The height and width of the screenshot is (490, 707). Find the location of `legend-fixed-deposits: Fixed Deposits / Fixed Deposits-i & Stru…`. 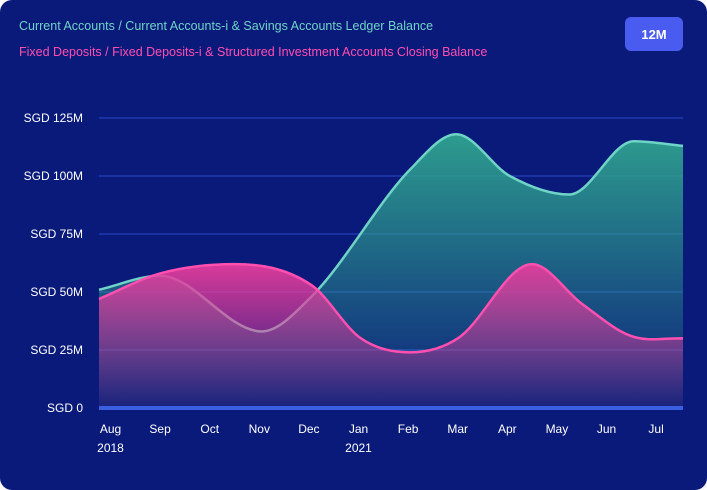

legend-fixed-deposits: Fixed Deposits / Fixed Deposits-i & Stru… is located at coordinates (253, 52).